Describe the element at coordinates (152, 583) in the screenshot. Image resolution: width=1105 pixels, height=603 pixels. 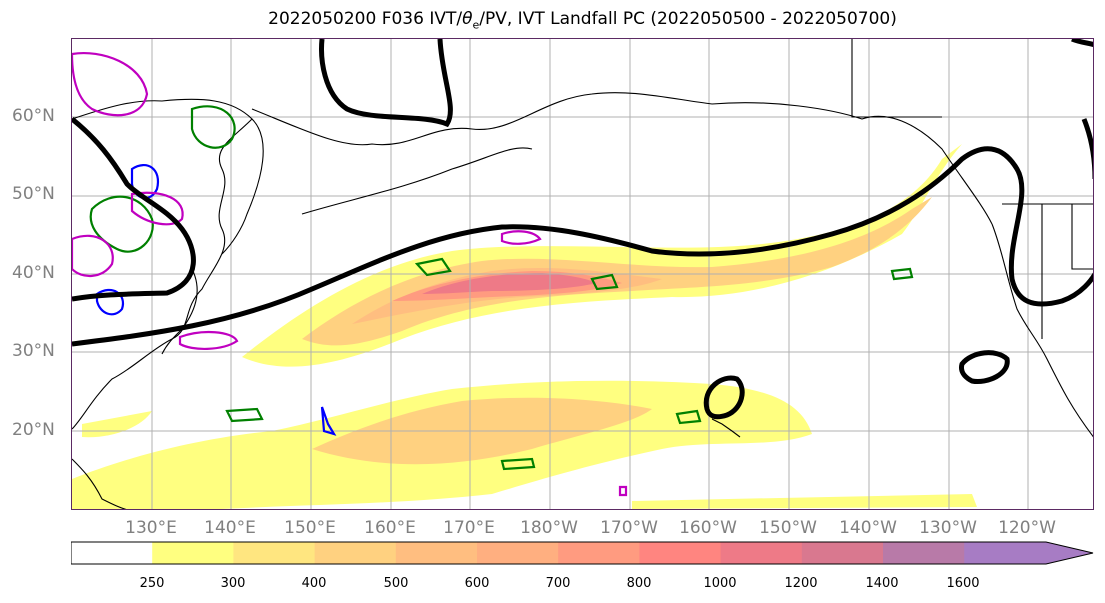
I see `colorbar-tick-250: 250` at that location.